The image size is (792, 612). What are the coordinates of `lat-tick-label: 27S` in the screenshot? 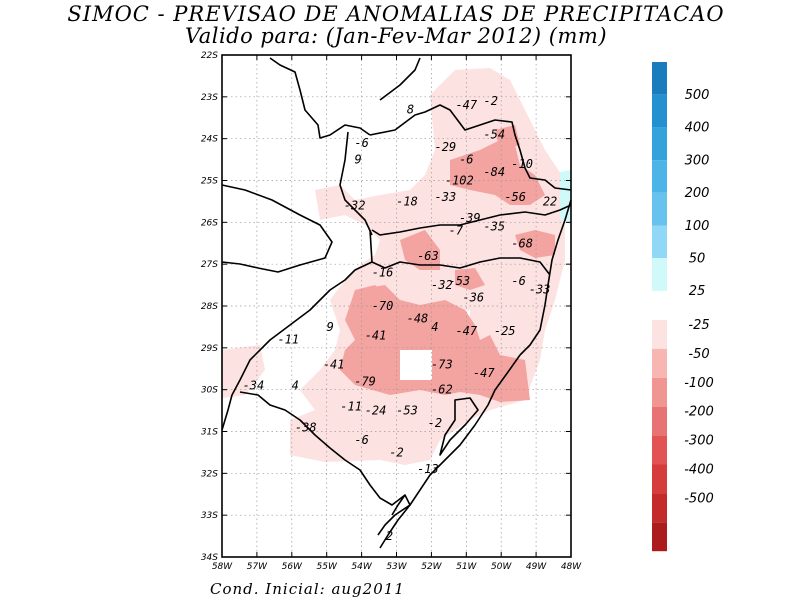 It's located at (209, 265).